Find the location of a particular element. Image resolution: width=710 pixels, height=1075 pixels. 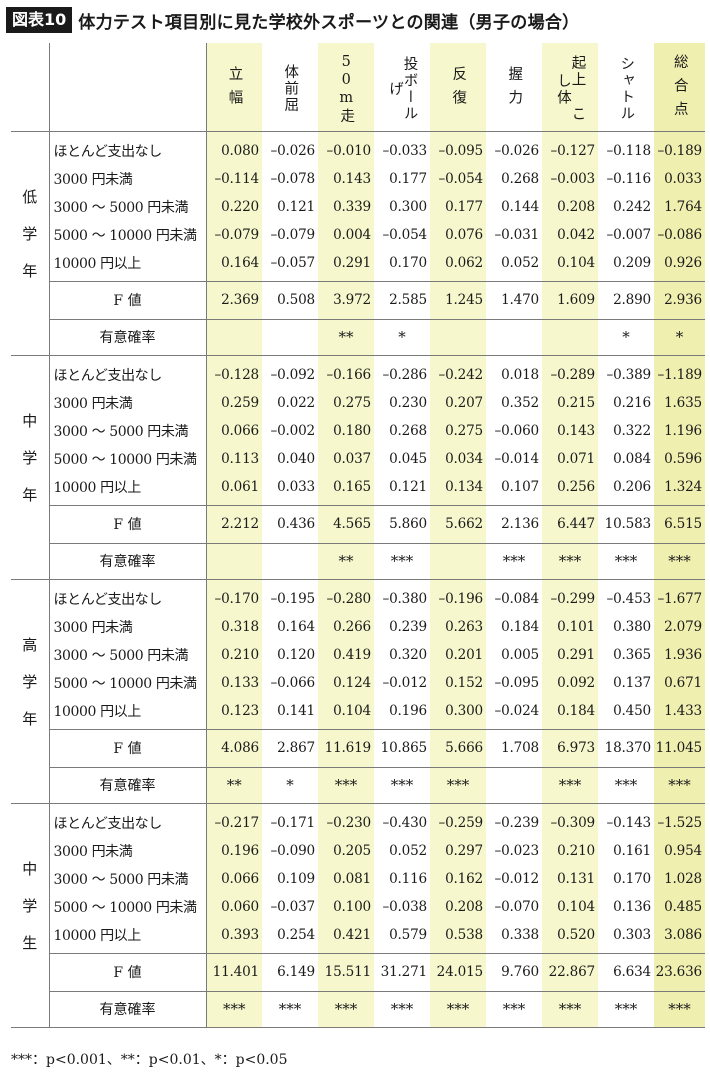

value-cell: 0.954 is located at coordinates (679, 851).